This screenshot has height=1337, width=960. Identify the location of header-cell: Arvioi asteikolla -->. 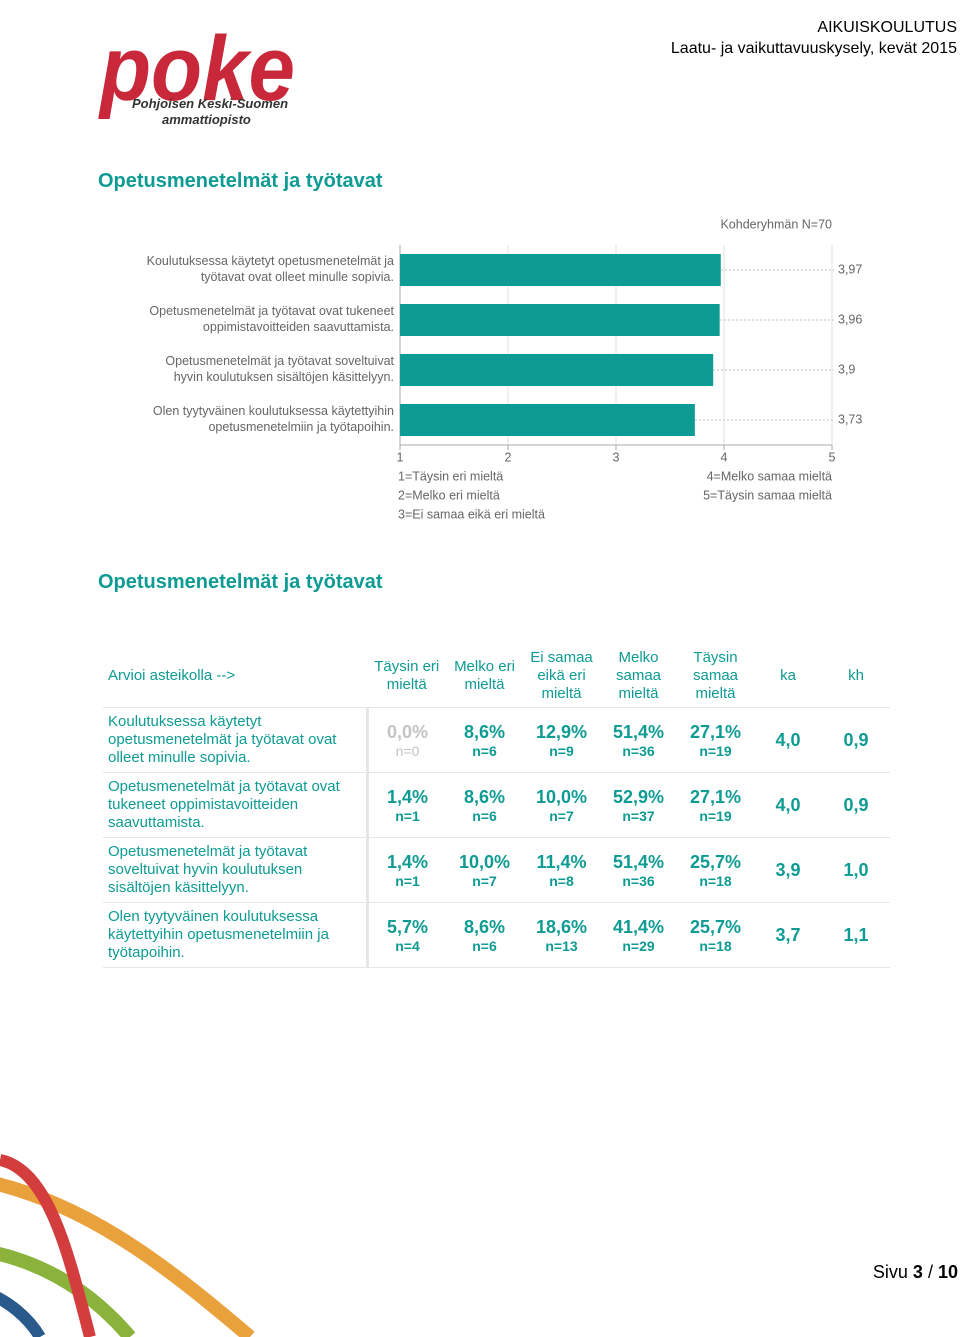
(235, 676).